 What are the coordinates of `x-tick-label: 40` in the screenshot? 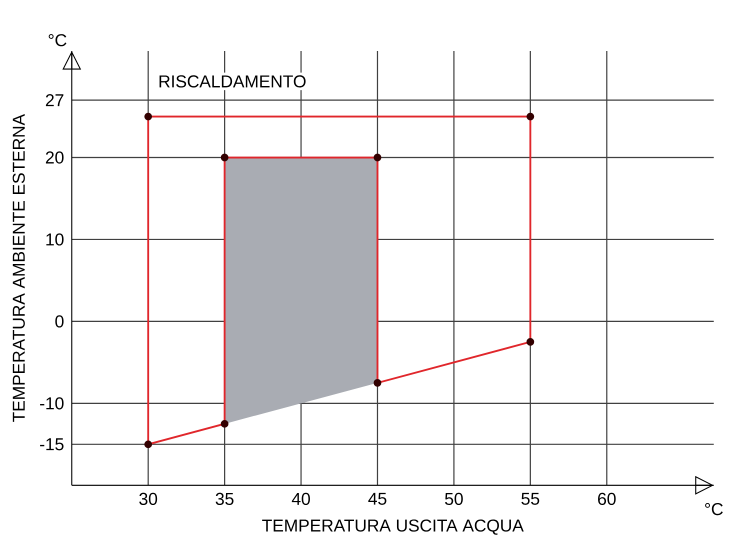 It's located at (301, 498).